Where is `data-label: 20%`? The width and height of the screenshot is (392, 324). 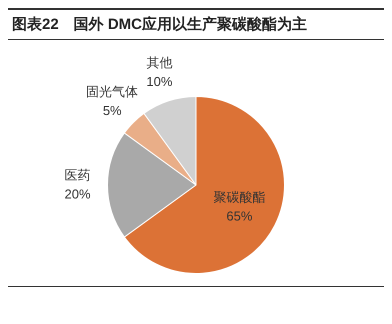 data-label: 20% is located at coordinates (77, 194).